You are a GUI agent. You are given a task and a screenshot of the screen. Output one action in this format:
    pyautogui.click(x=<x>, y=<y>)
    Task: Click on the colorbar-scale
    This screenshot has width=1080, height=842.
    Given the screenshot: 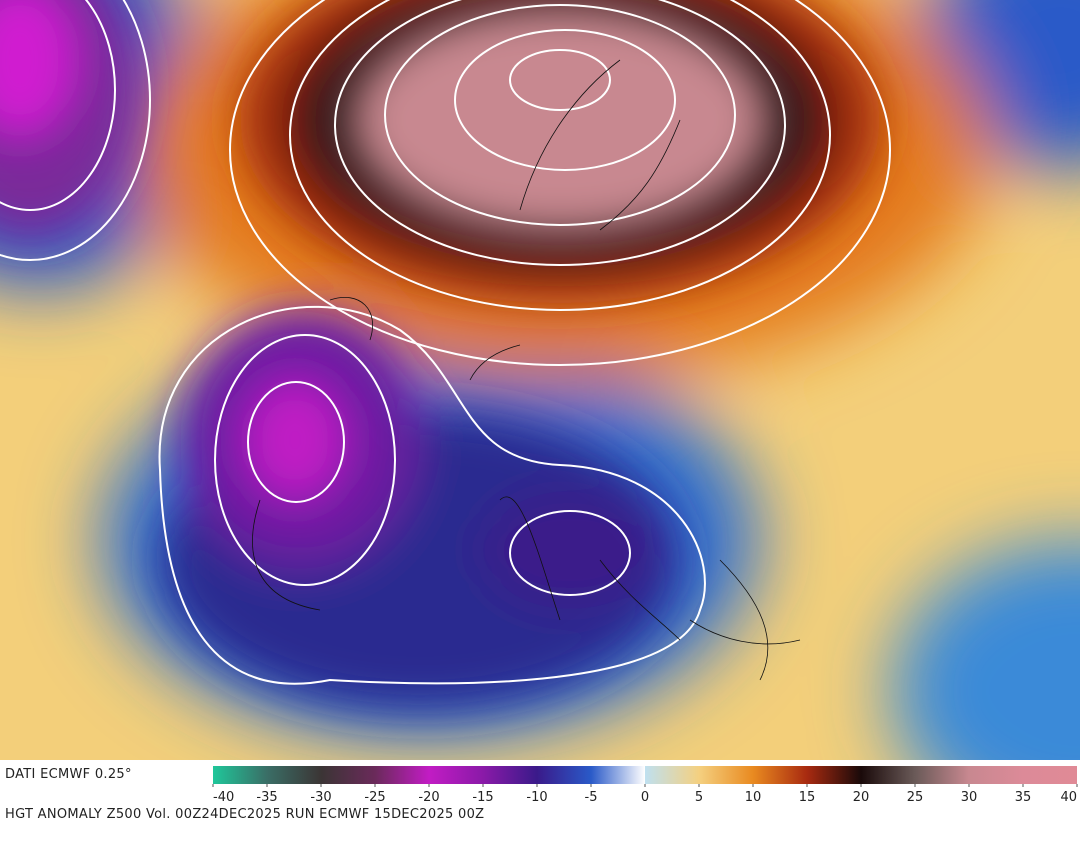 What is the action you would take?
    pyautogui.click(x=645, y=775)
    